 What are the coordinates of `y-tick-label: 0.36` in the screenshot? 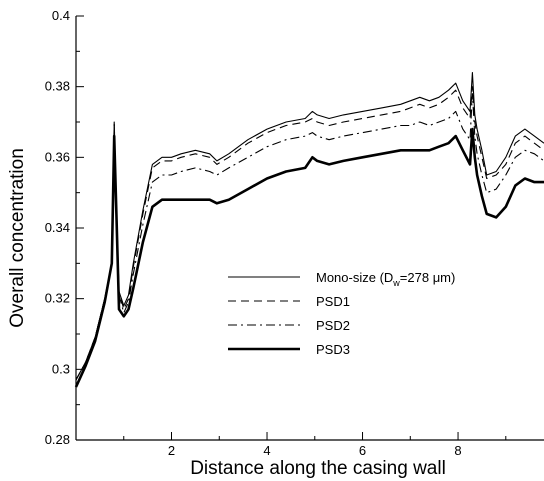 It's located at (57, 156).